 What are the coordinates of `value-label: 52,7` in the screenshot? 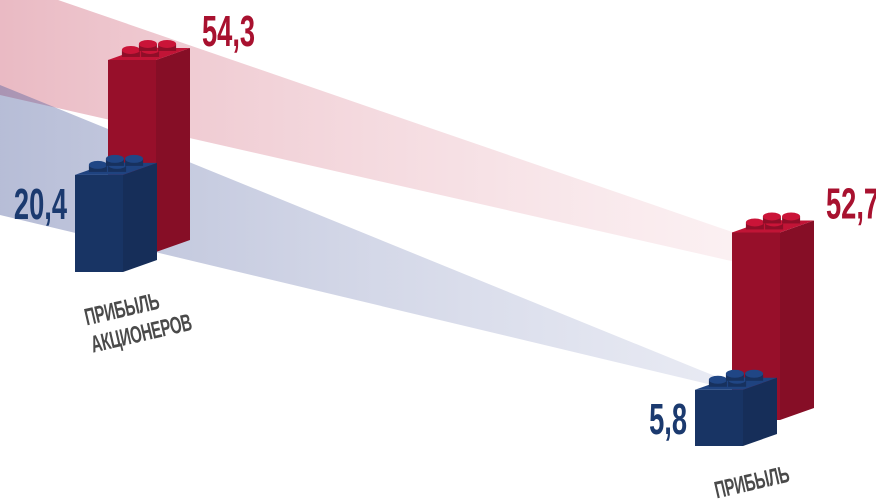 It's located at (851, 203).